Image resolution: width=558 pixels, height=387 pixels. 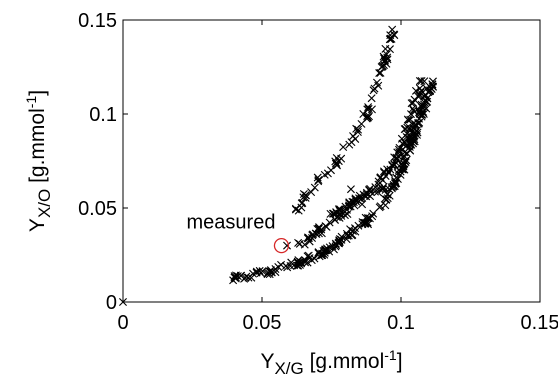 I want to click on measured-label: measured, so click(x=231, y=223).